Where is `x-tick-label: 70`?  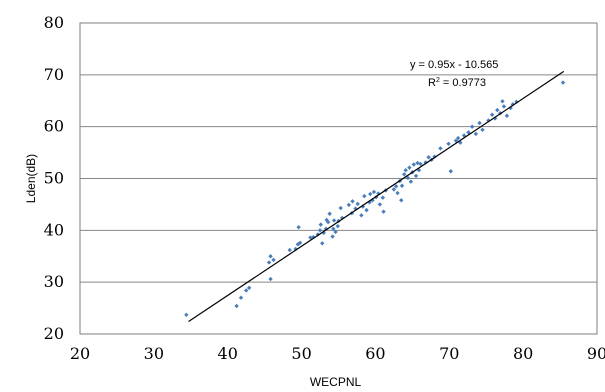 x-tick-label: 70 is located at coordinates (449, 353).